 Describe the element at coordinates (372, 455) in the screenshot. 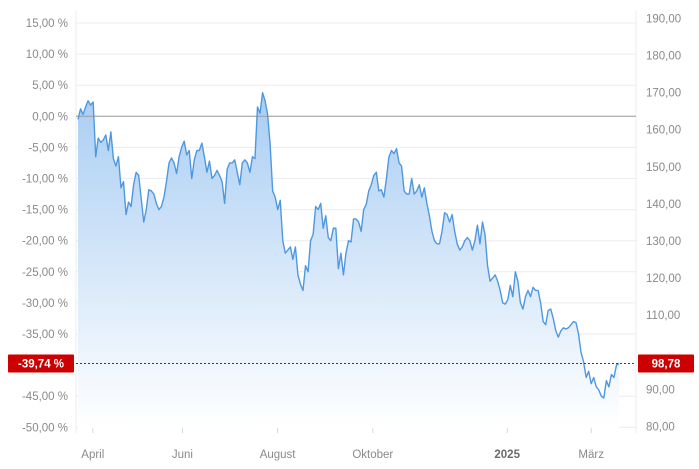

I see `x-tick-label: Oktober` at that location.